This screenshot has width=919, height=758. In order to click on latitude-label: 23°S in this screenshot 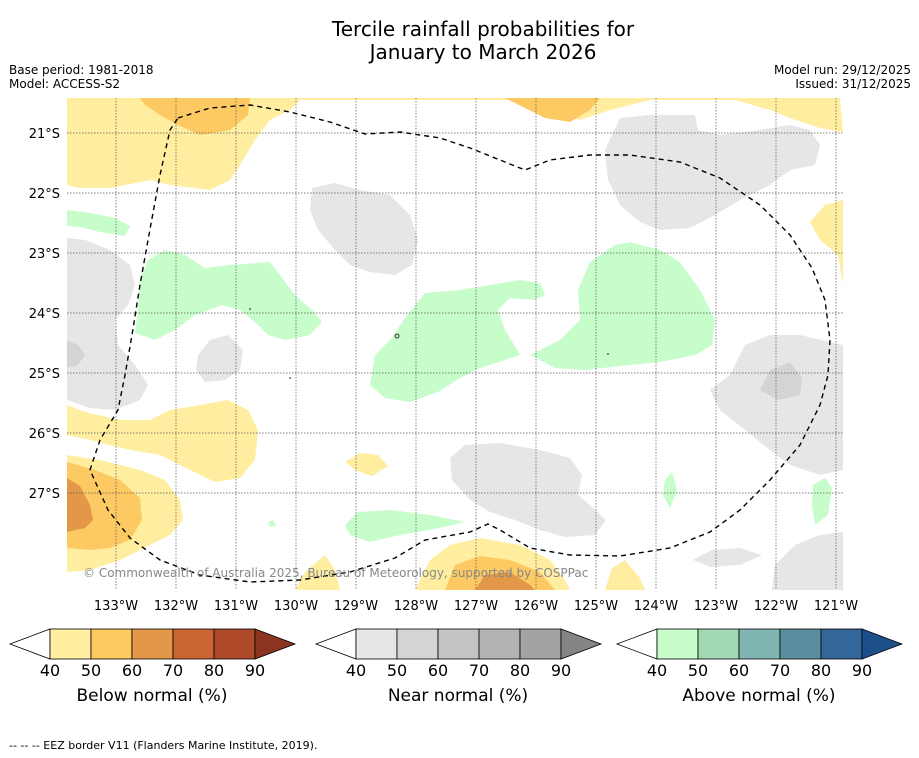, I will do `click(44, 254)`.